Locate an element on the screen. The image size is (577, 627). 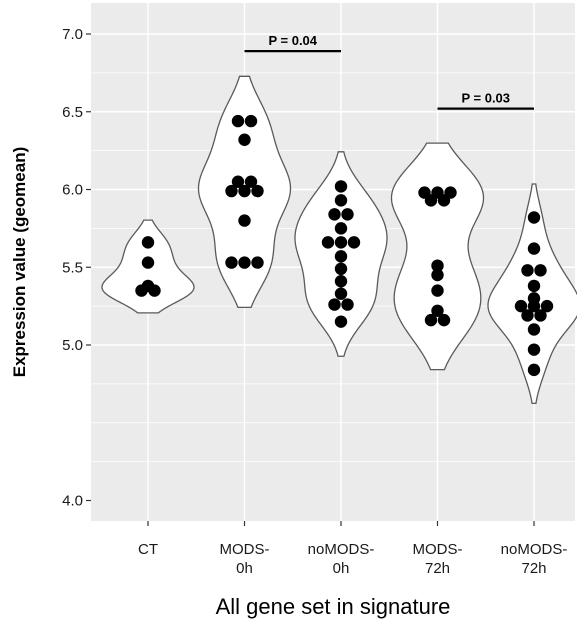
y-tick-label: 5.5 is located at coordinates (72, 267).